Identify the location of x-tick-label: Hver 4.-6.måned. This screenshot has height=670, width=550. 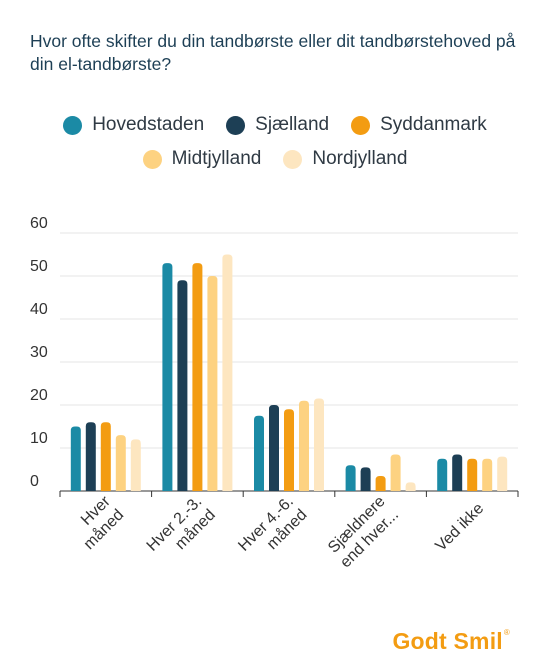
(272, 530).